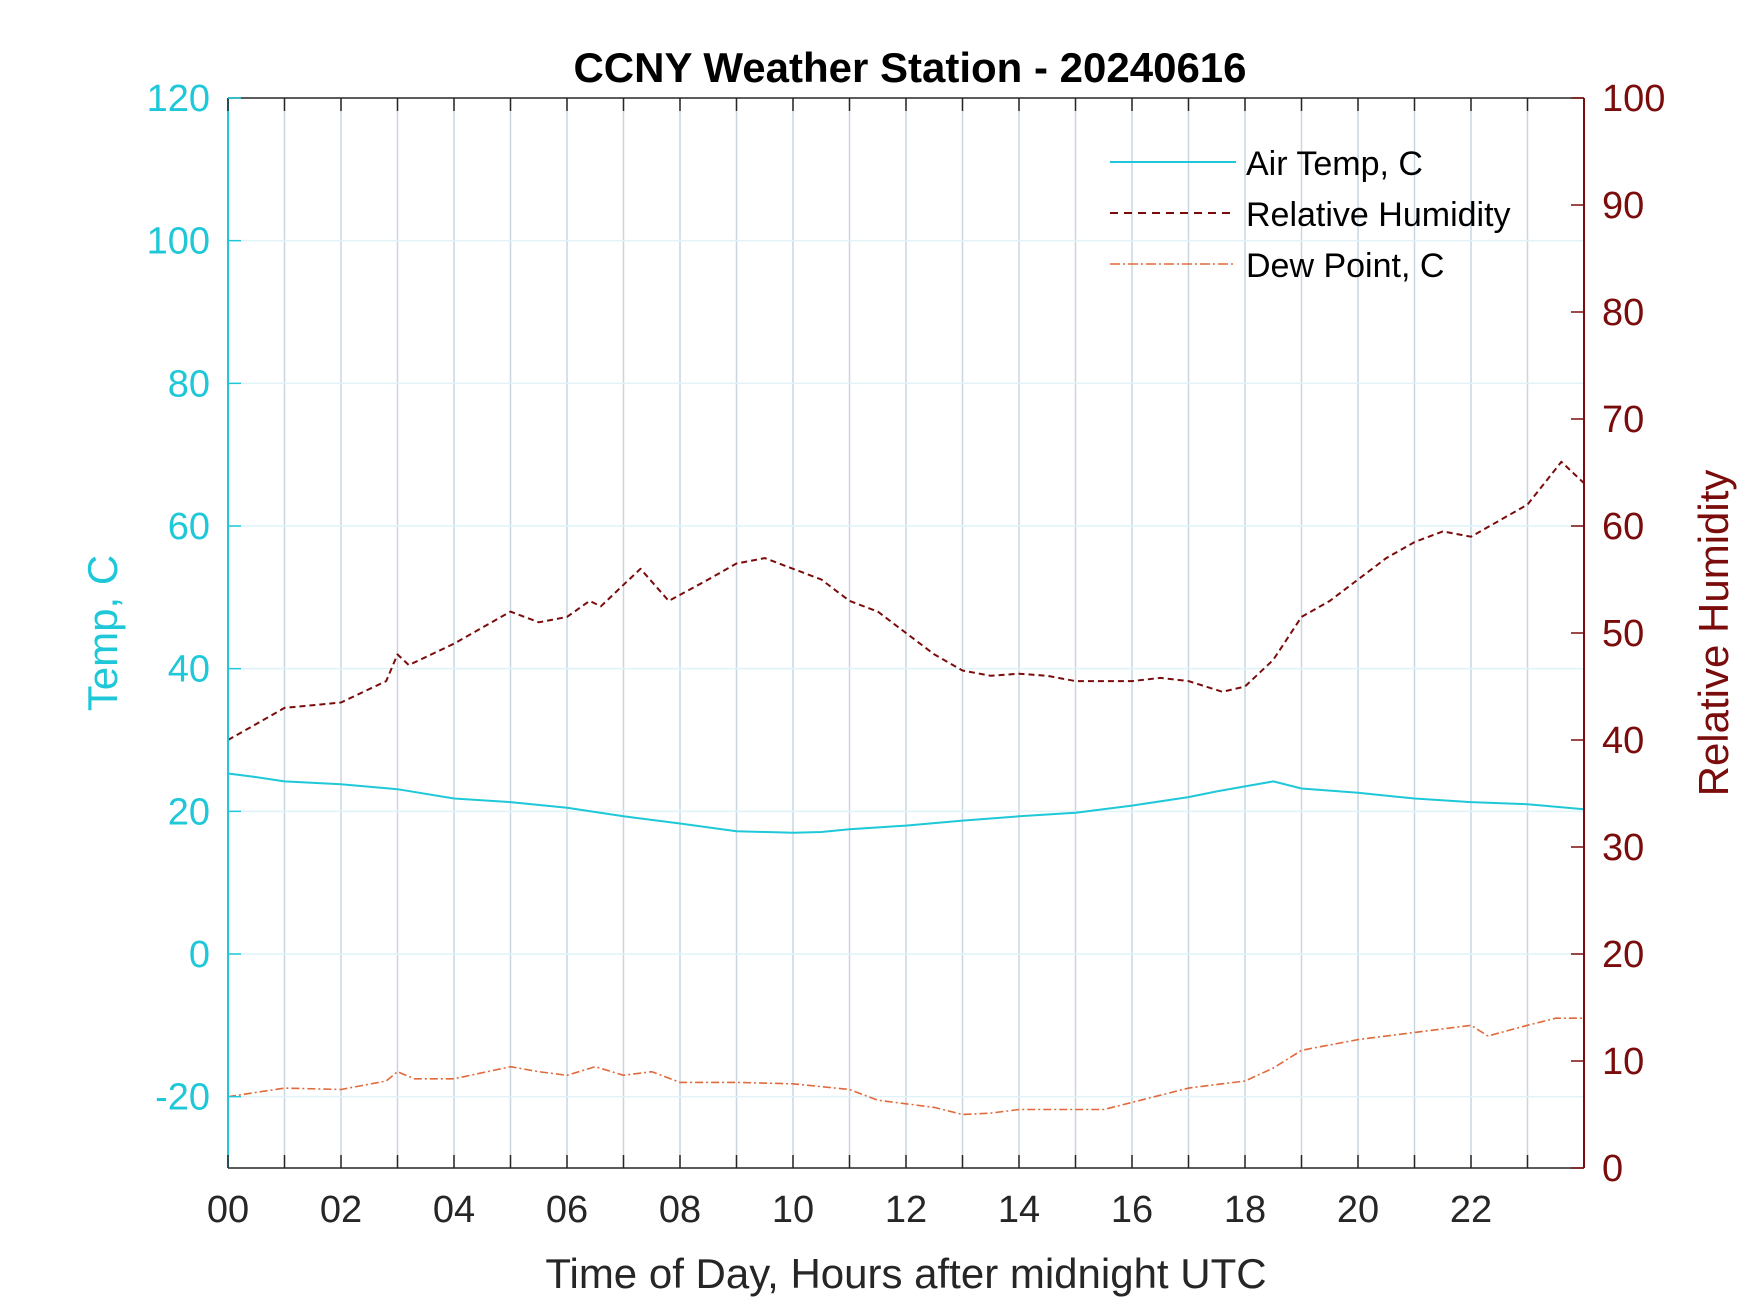  I want to click on y-tick-label-right: 90, so click(1623, 206).